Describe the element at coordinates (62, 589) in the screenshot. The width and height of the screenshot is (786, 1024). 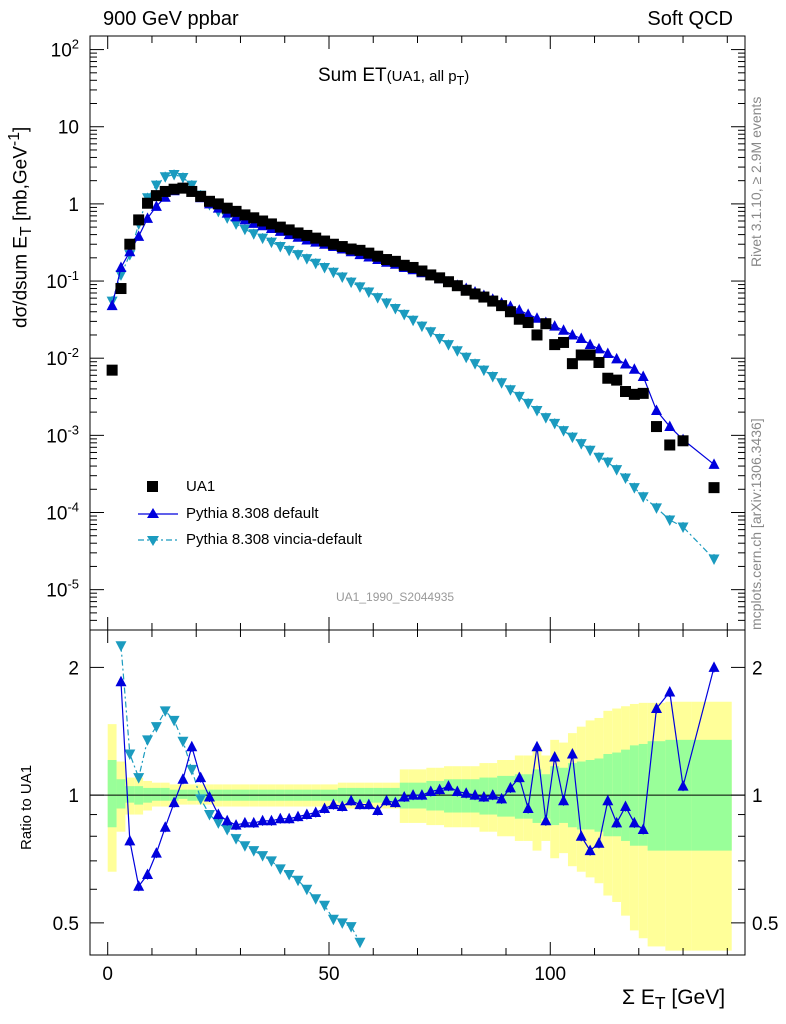
I see `y-tick-label-top: 10⁻⁵` at that location.